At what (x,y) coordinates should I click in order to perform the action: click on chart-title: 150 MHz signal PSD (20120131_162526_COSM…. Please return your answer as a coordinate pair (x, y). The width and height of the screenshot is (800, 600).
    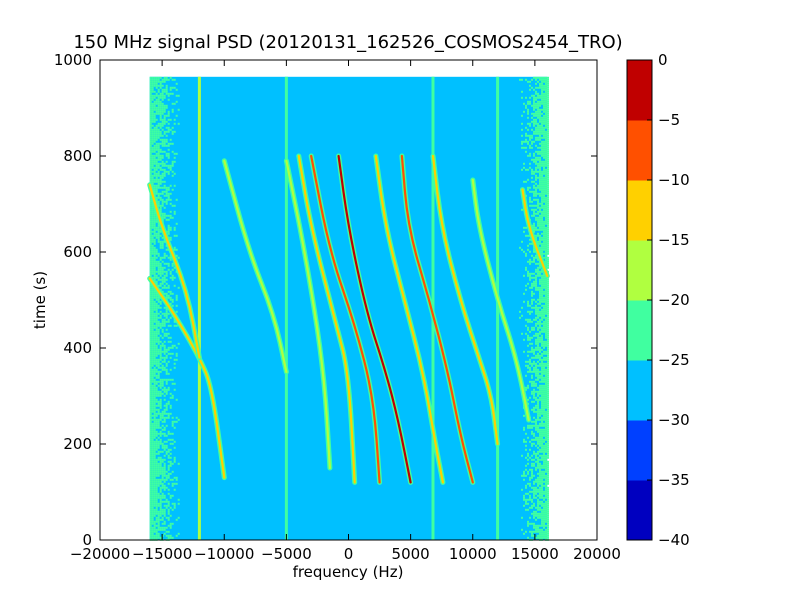
    Looking at the image, I should click on (347, 42).